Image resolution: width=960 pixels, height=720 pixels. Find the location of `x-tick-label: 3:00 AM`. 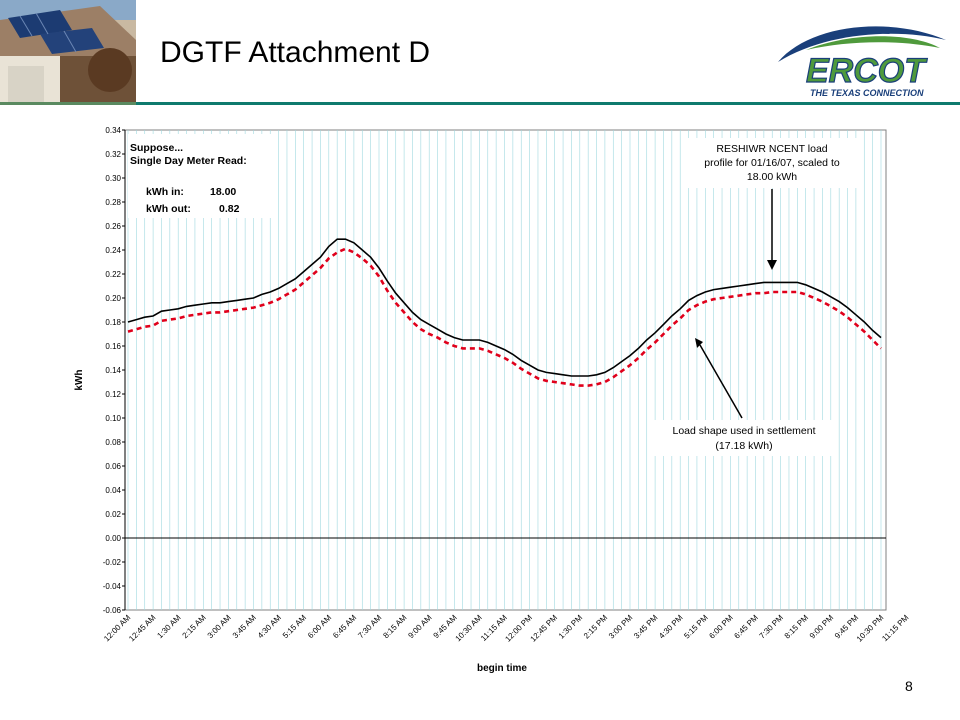

x-tick-label: 3:00 AM is located at coordinates (219, 626).